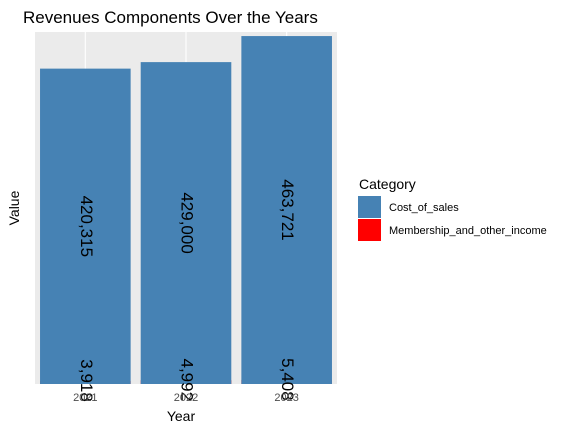 The image size is (575, 430). Describe the element at coordinates (187, 379) in the screenshot. I see `data-label-membership-and-other-income-2022: 4,992` at that location.